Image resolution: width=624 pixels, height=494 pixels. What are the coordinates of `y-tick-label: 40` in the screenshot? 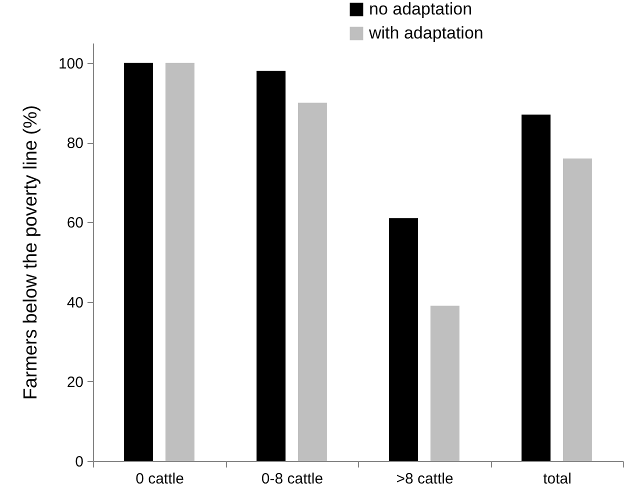 It's located at (75, 303).